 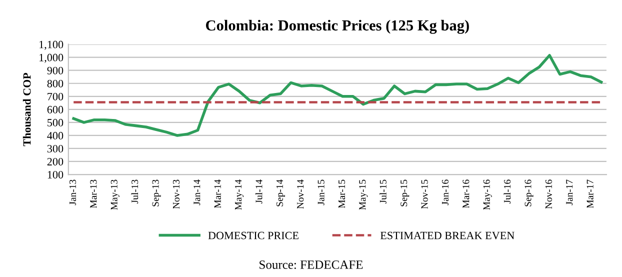 I want to click on x-tick-label: Mar-16, so click(x=466, y=194).